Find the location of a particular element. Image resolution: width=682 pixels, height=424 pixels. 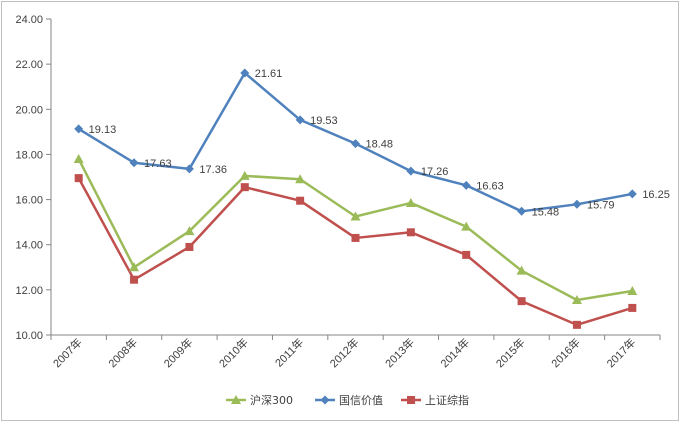

y-tick-label: 20.00 is located at coordinates (29, 110).